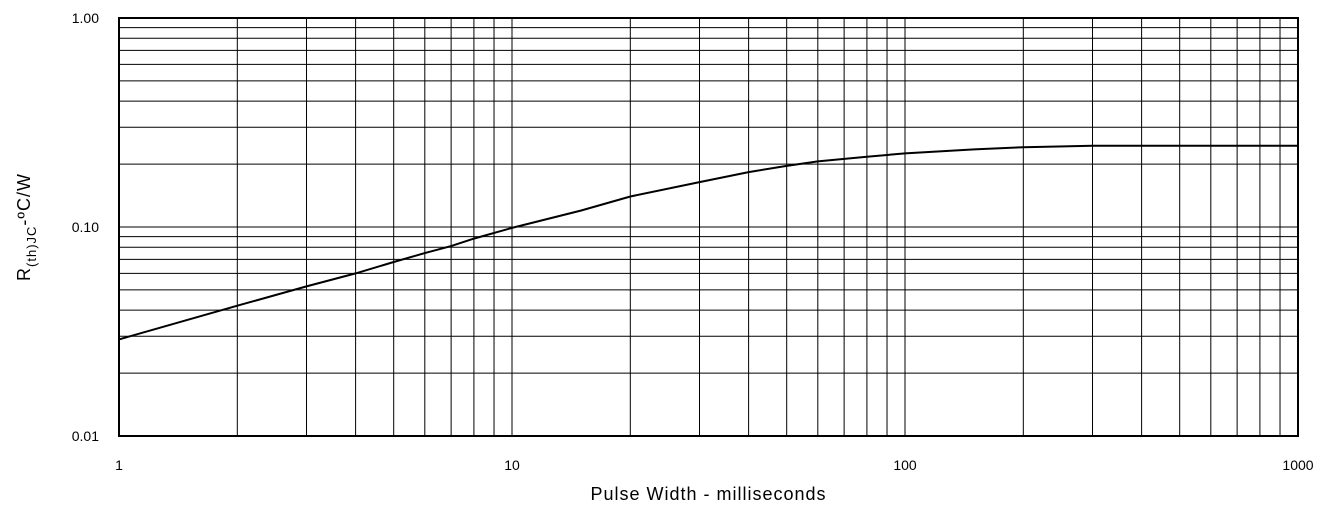  I want to click on x-tick-label: 1000, so click(1297, 465).